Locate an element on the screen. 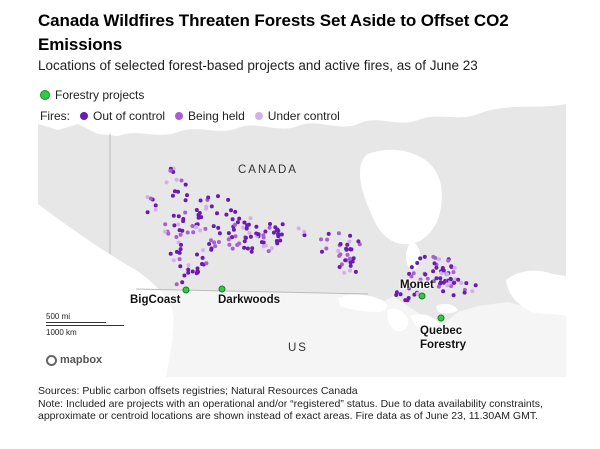 The image size is (600, 449). scale-bar: 500 mi 1000 km is located at coordinates (85, 324).